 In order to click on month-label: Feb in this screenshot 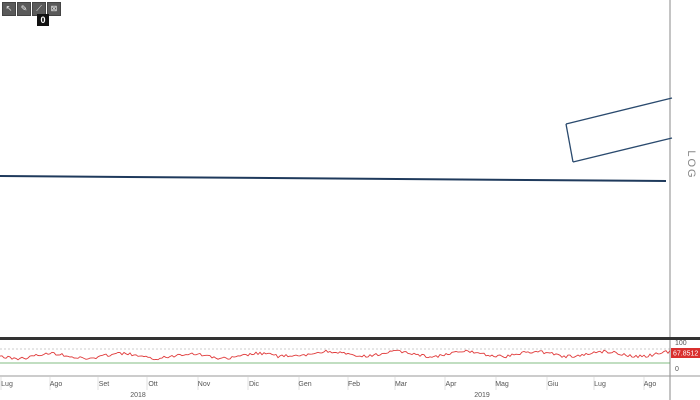, I will do `click(354, 384)`.